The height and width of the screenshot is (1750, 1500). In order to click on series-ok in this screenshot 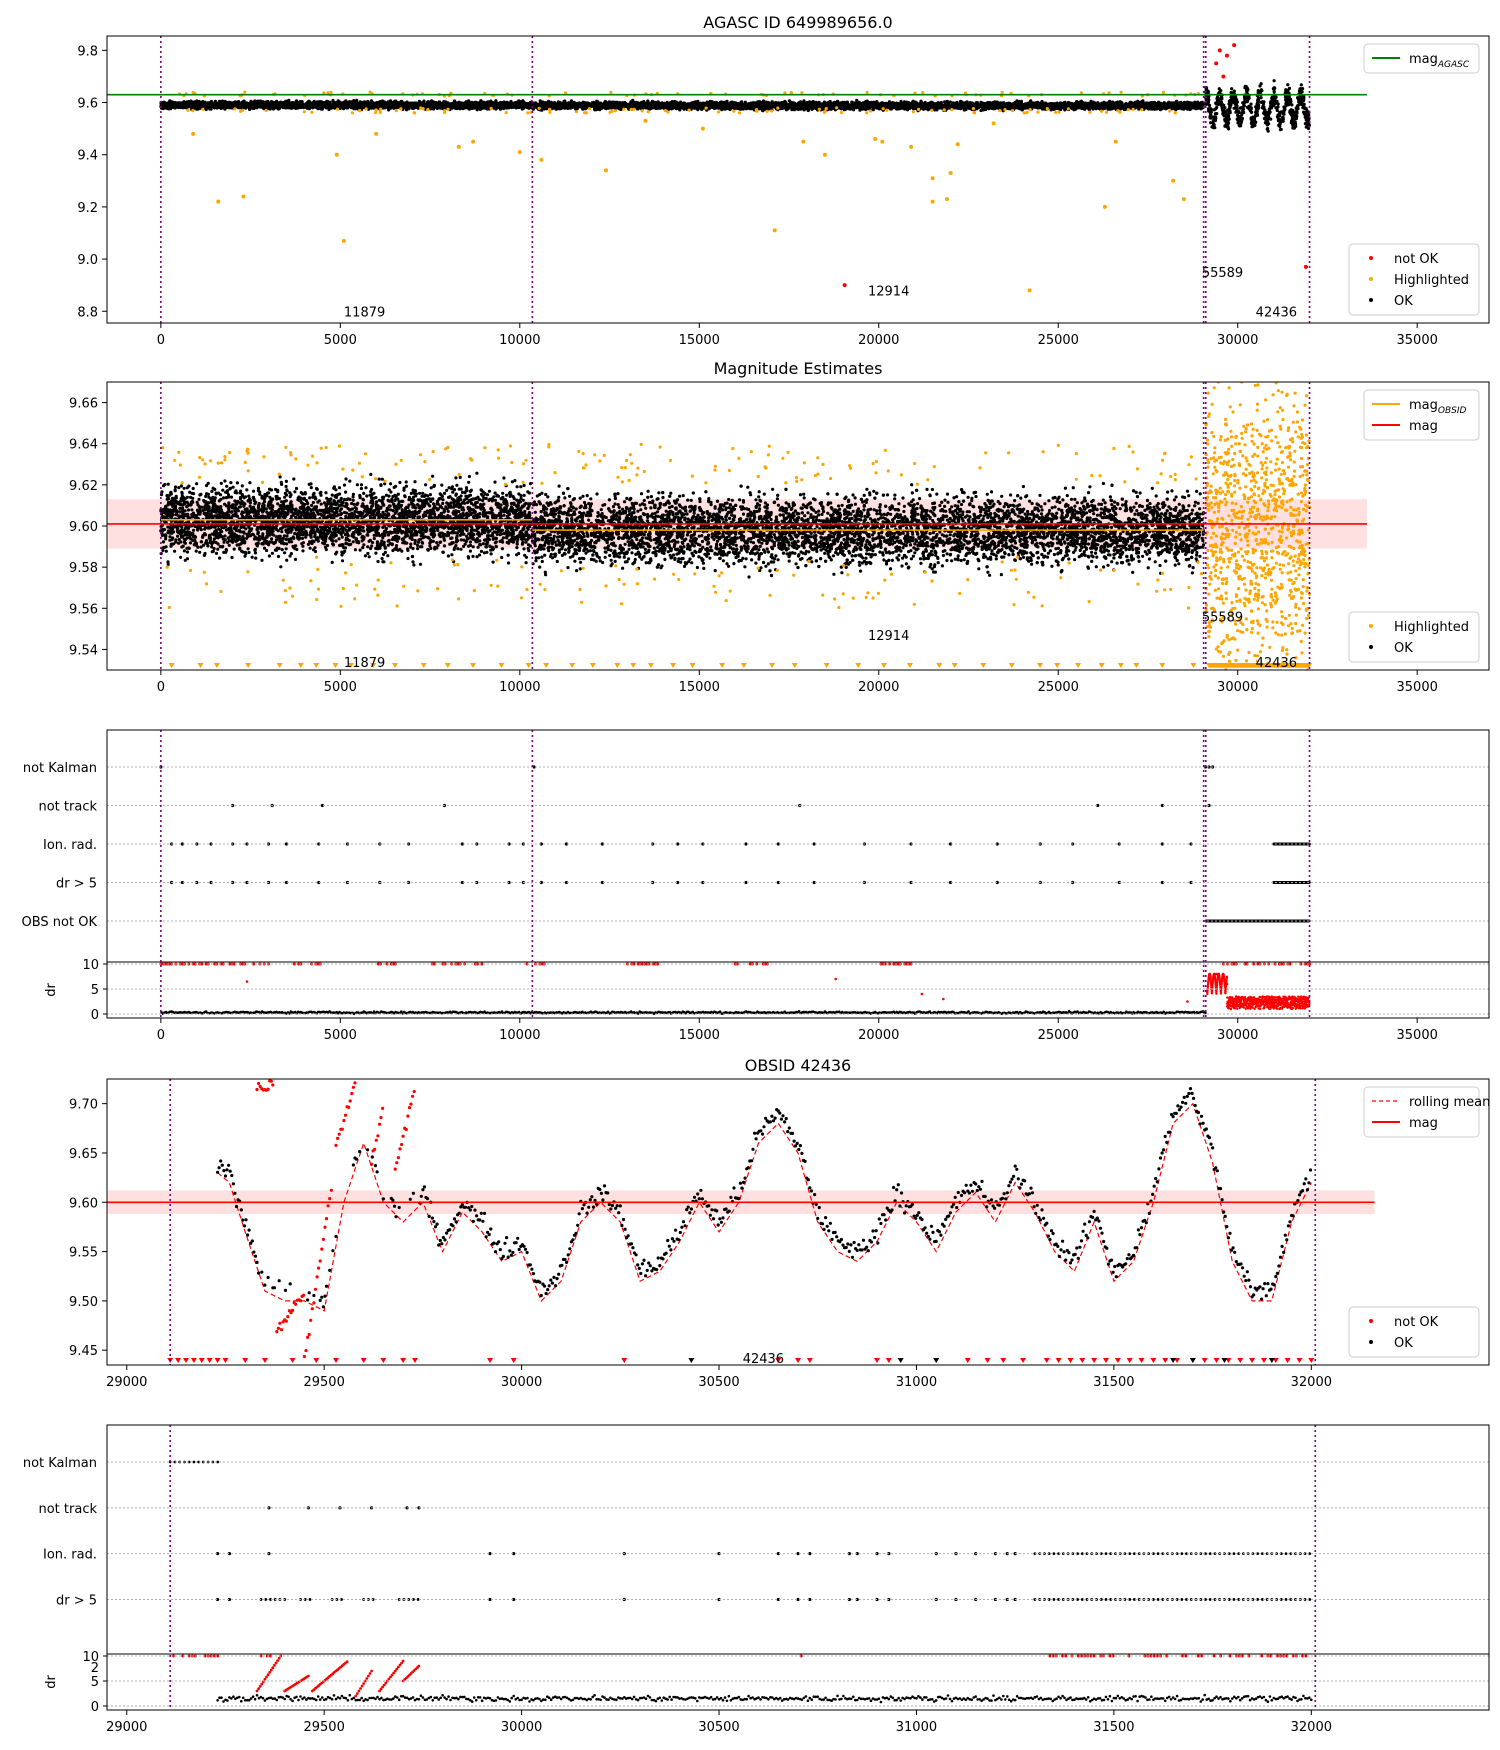, I will do `click(735, 106)`.